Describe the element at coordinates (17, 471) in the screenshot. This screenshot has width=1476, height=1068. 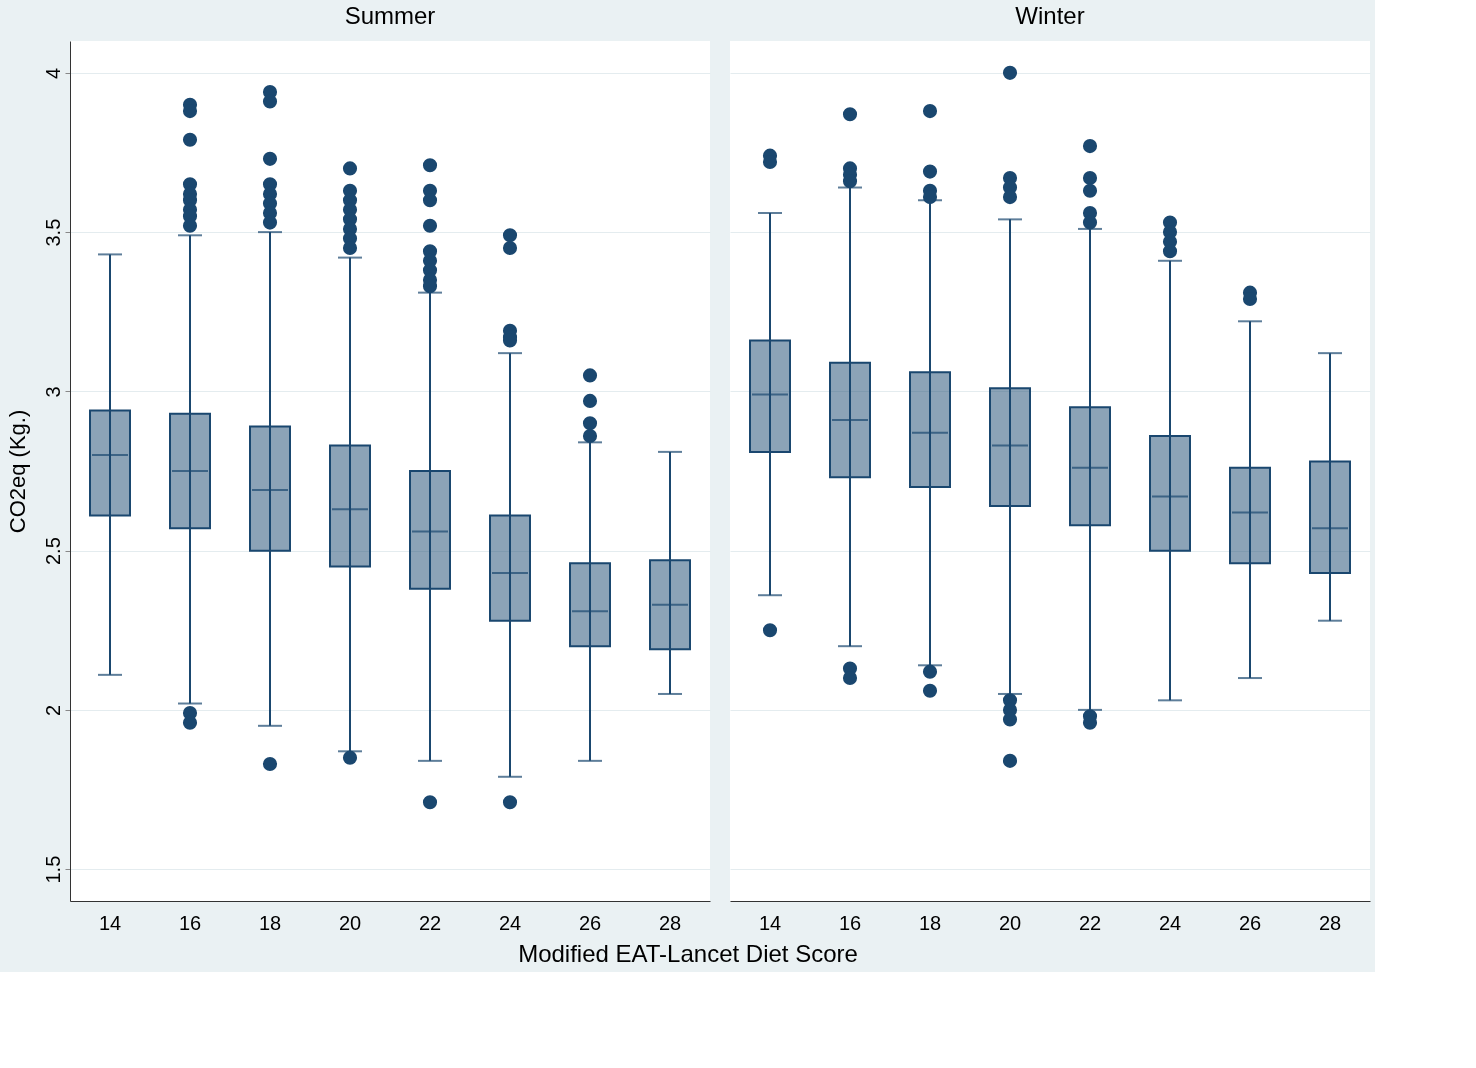
I see `y-axis-title: CO2eq (Kg.)` at that location.